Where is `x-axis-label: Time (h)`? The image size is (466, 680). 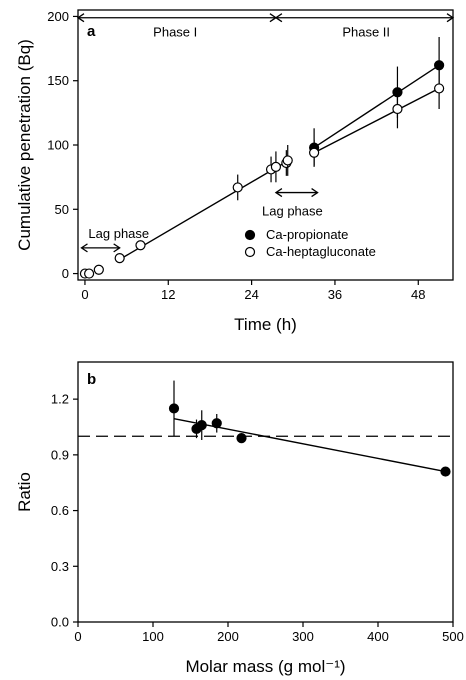 x-axis-label: Time (h) is located at coordinates (265, 324).